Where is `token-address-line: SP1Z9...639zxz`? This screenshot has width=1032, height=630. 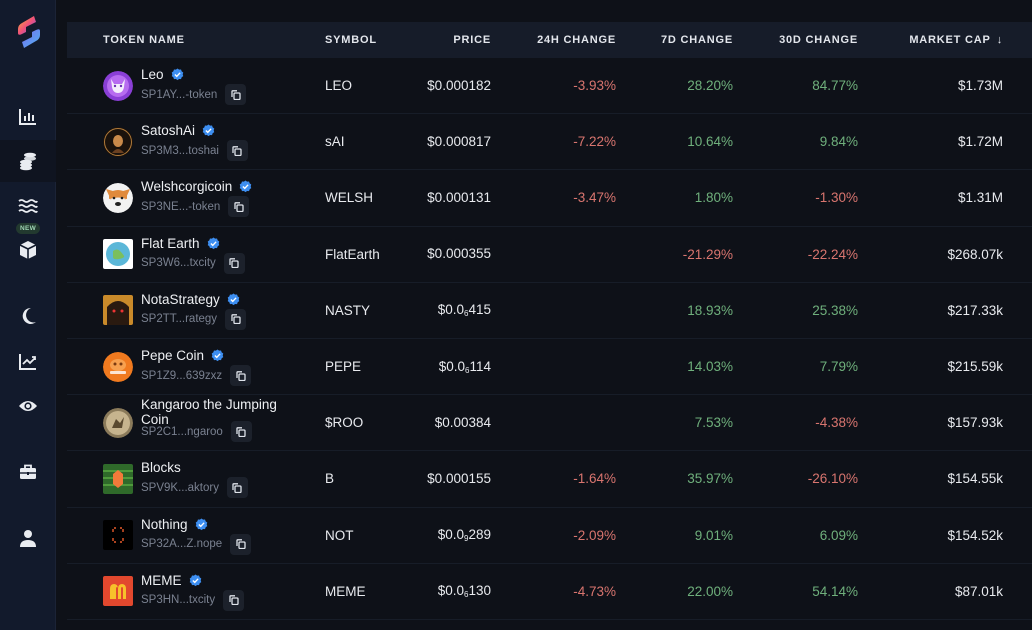
token-address-line: SP1Z9...639zxz is located at coordinates (196, 376).